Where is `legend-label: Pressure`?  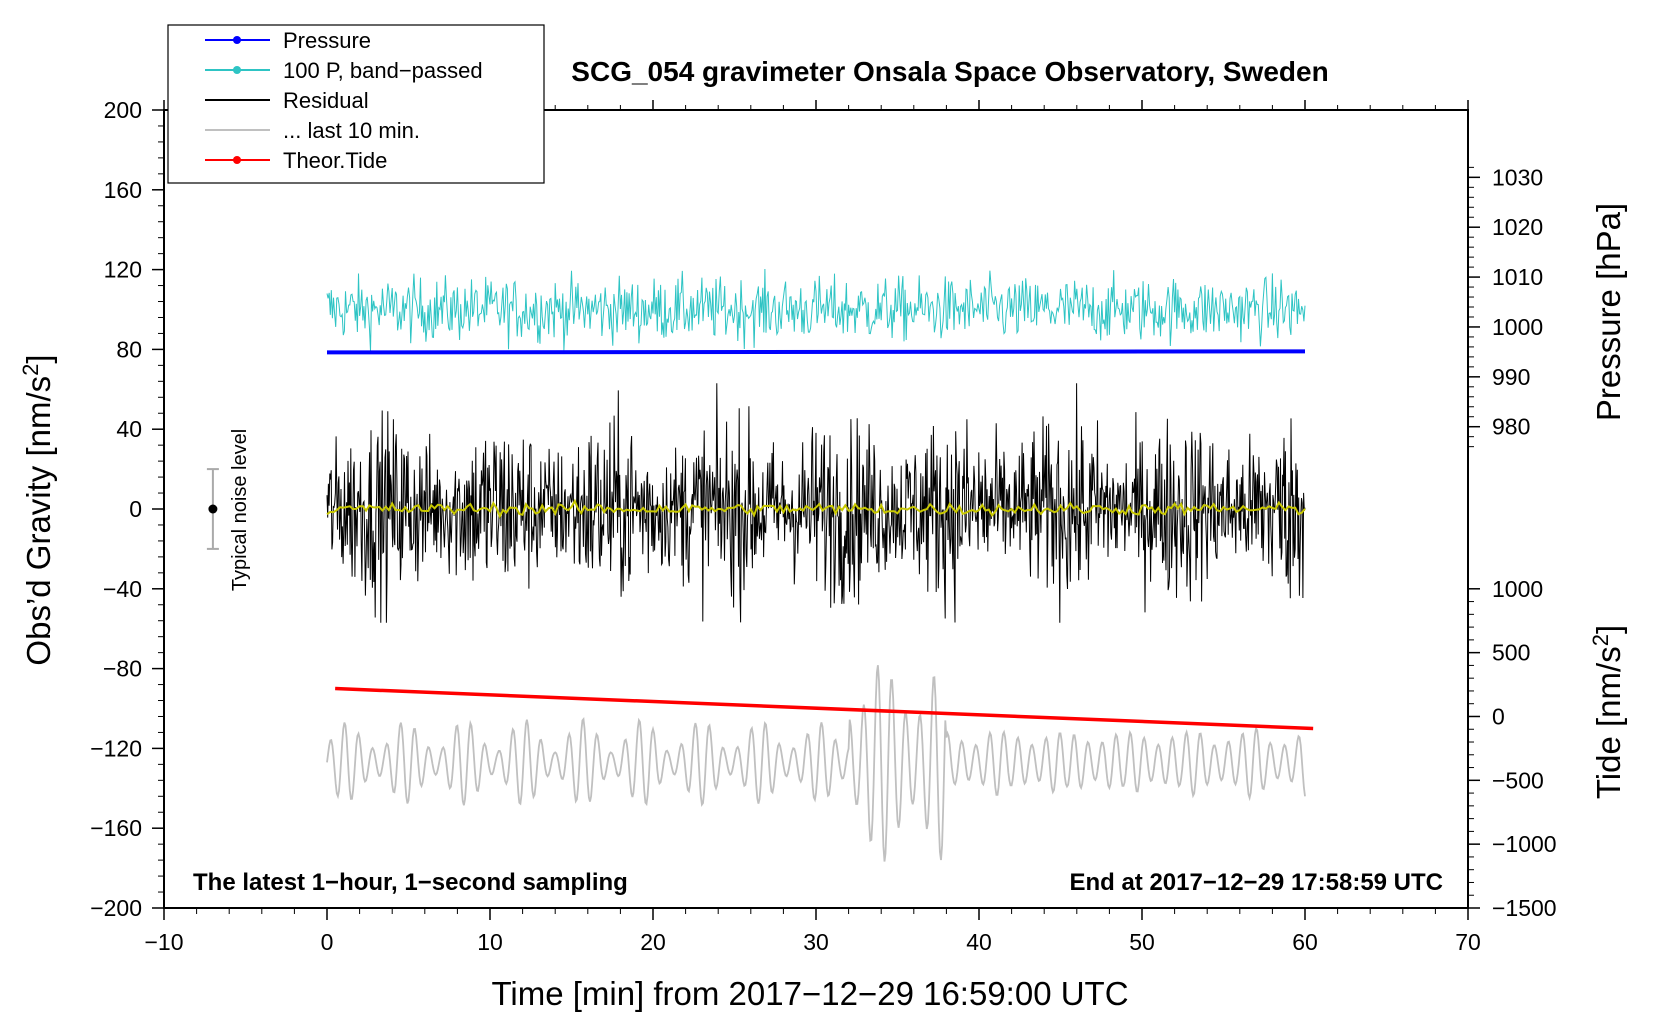 legend-label: Pressure is located at coordinates (327, 40).